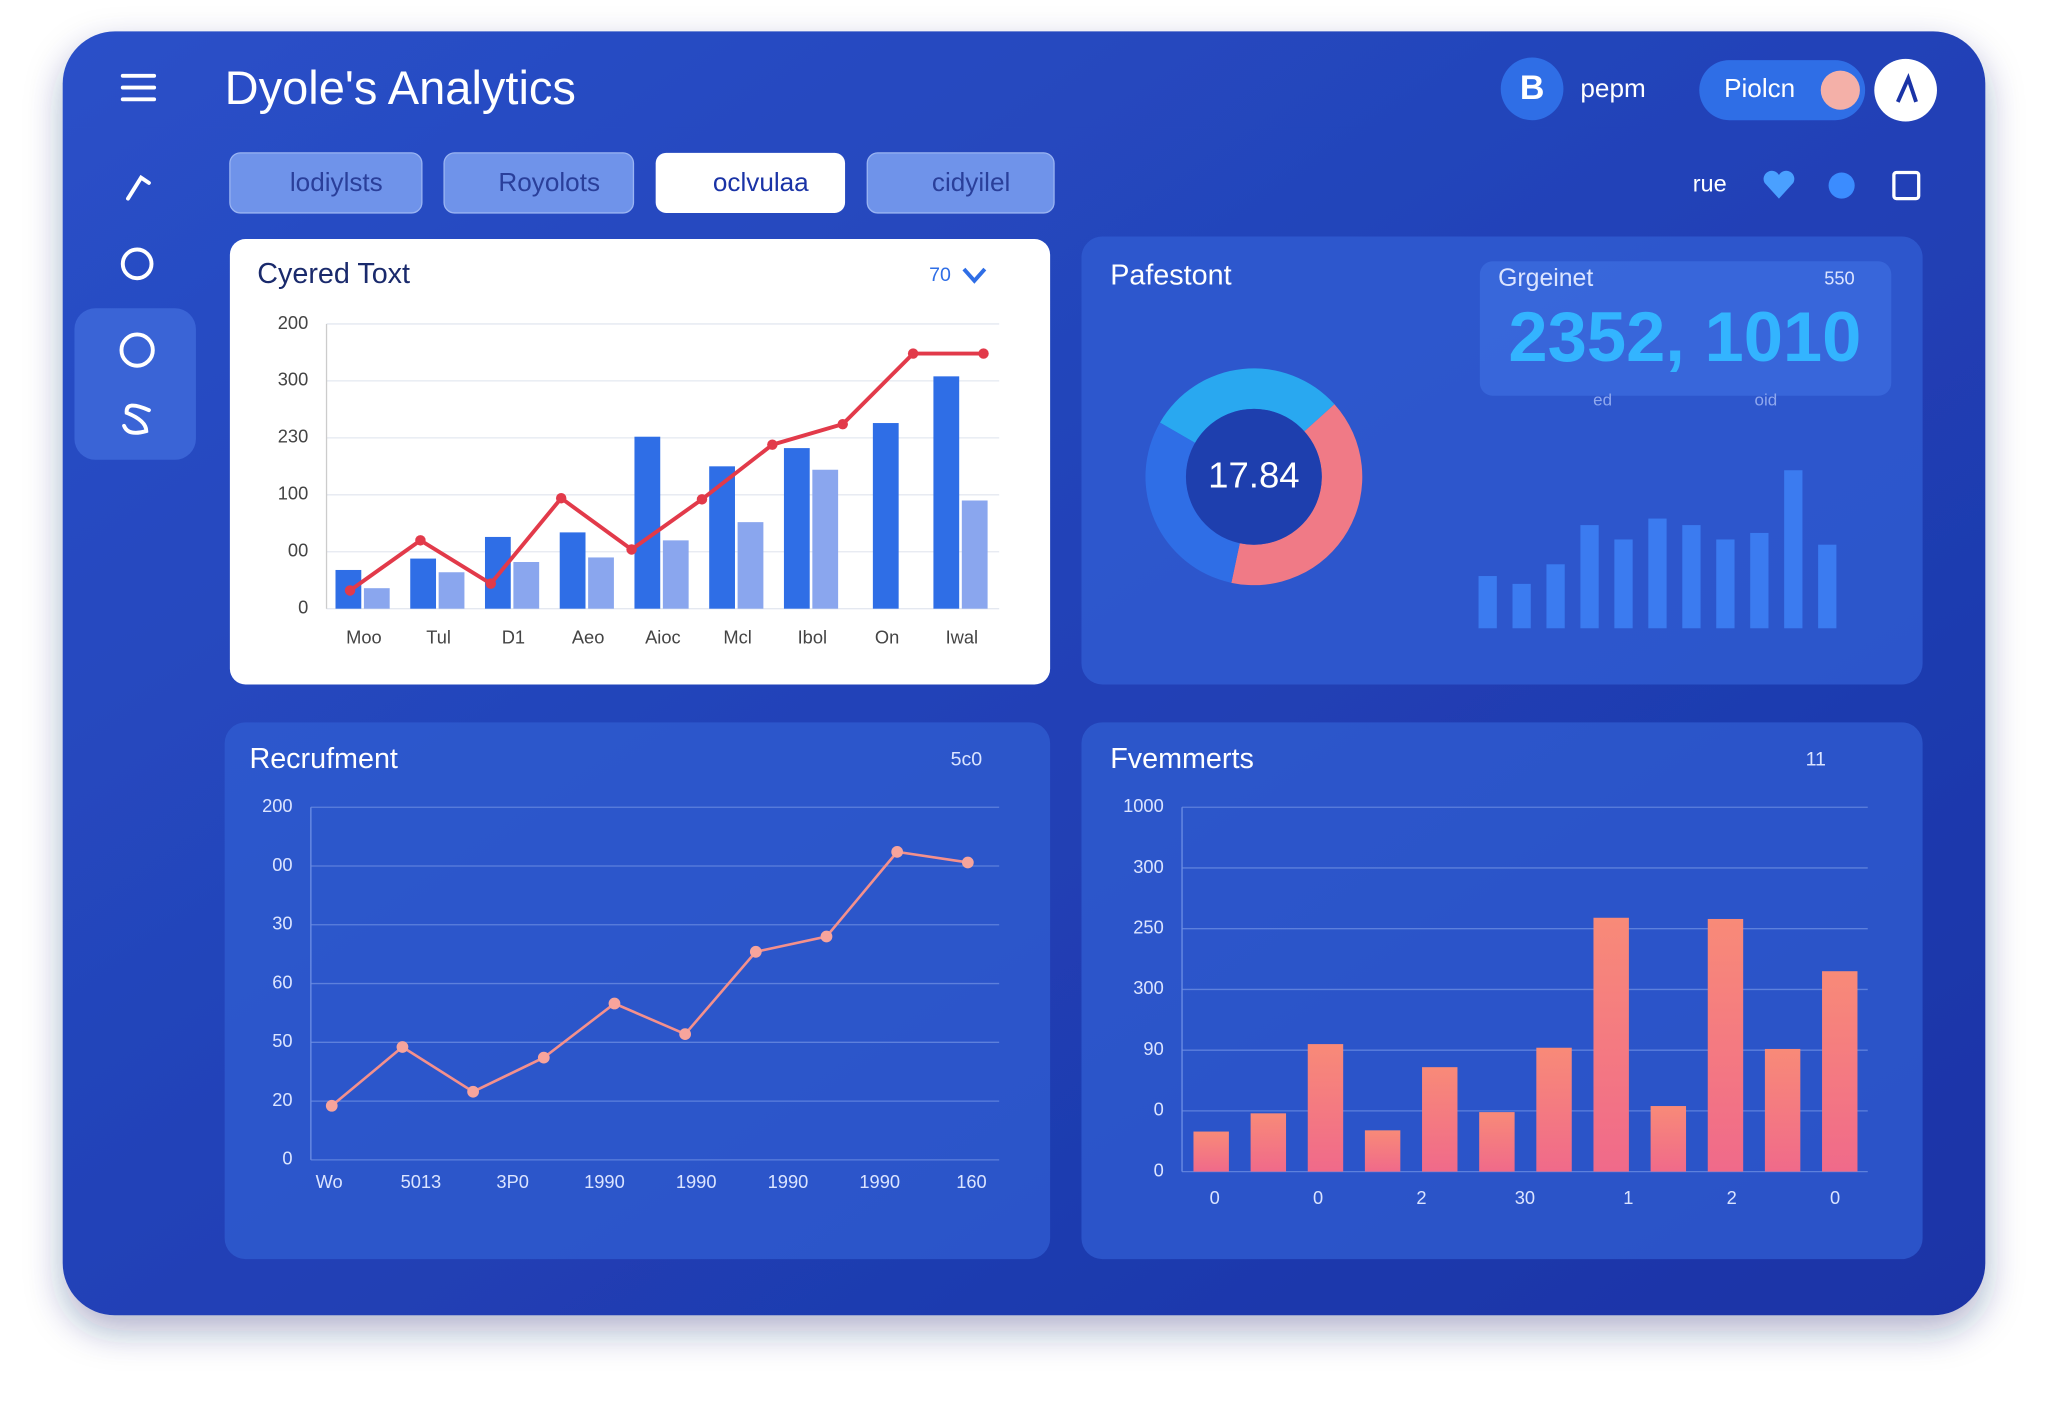 This screenshot has height=1412, width=2048. Describe the element at coordinates (1148, 927) in the screenshot. I see `y-tick-label: 250` at that location.